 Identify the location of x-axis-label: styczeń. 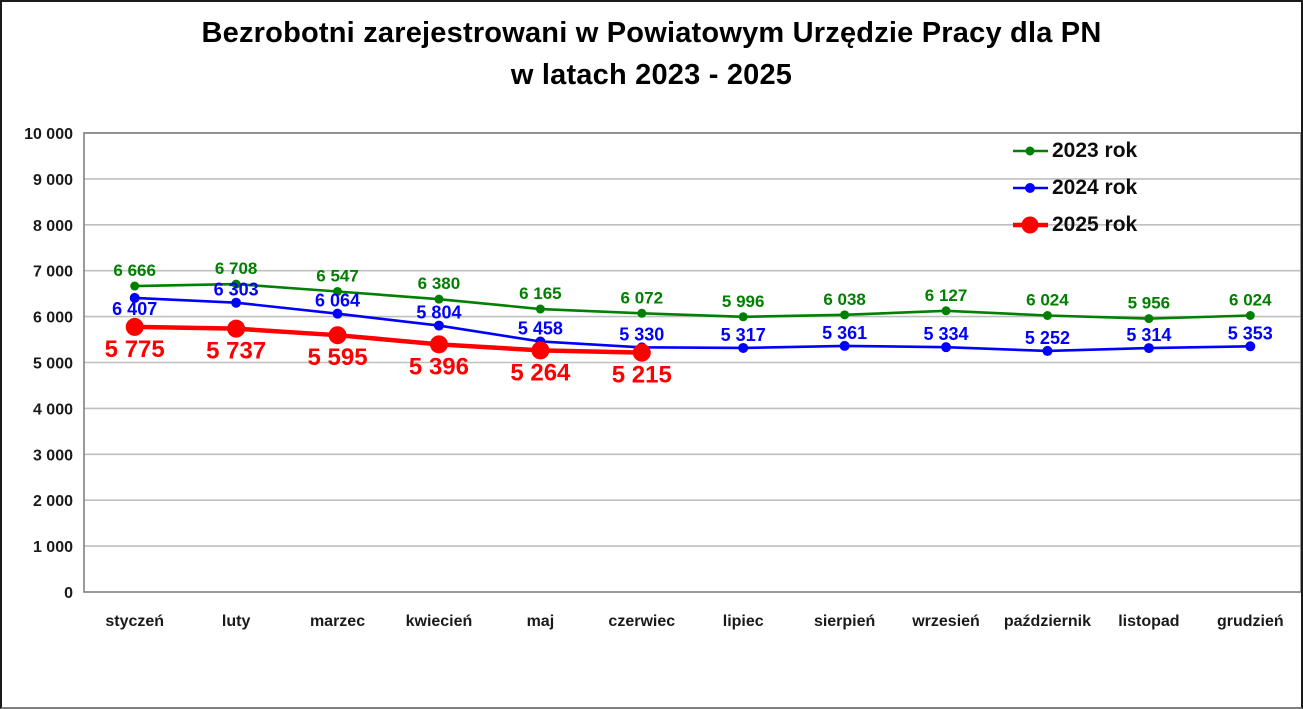
(134, 621).